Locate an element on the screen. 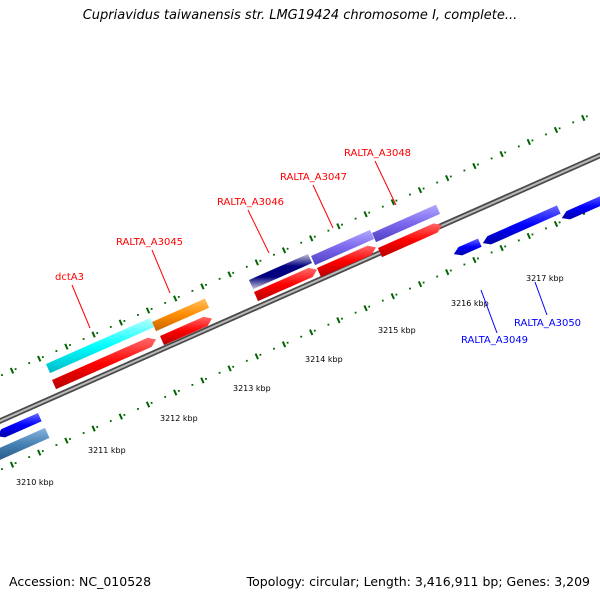 This screenshot has width=600, height=600. scale-tick-label: 3213 kbp is located at coordinates (252, 388).